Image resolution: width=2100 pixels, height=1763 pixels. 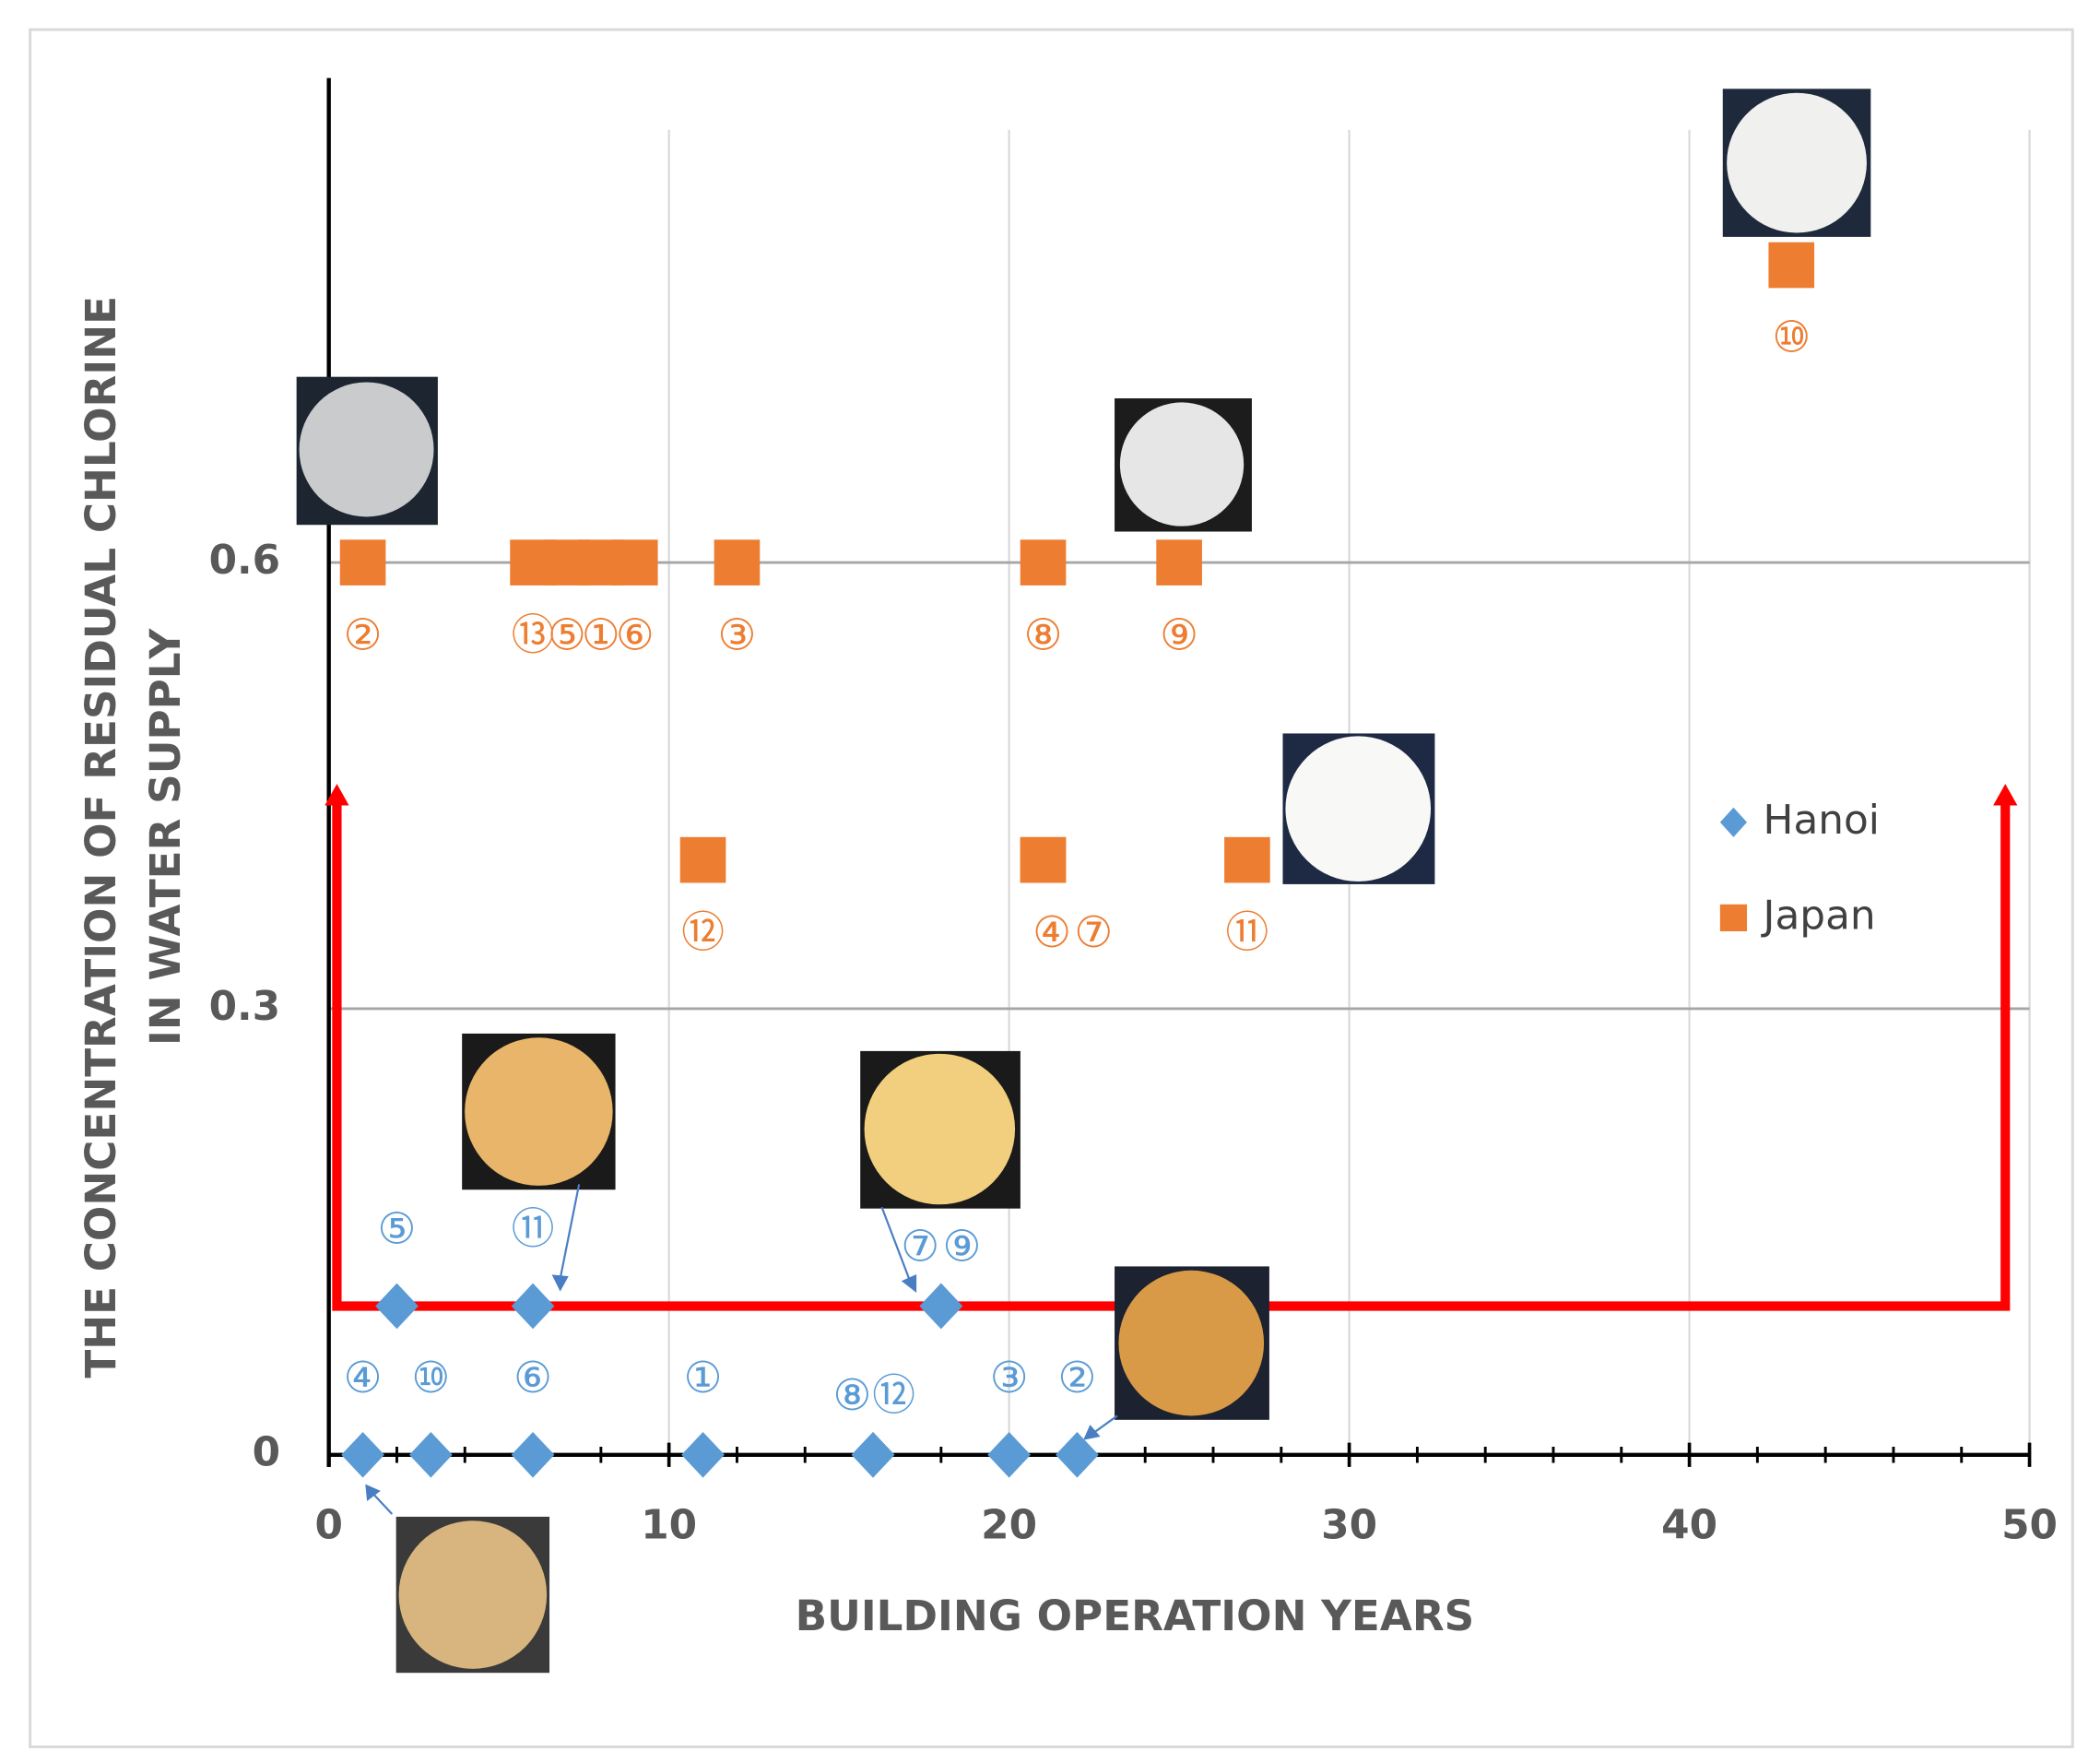 I want to click on x-tick-label: 40, so click(x=1689, y=1526).